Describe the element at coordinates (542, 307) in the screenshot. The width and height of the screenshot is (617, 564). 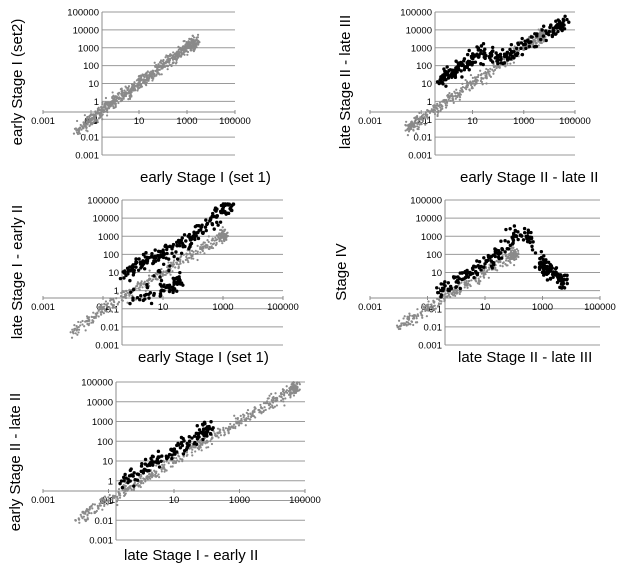
I see `x-tick-label: 1000` at that location.